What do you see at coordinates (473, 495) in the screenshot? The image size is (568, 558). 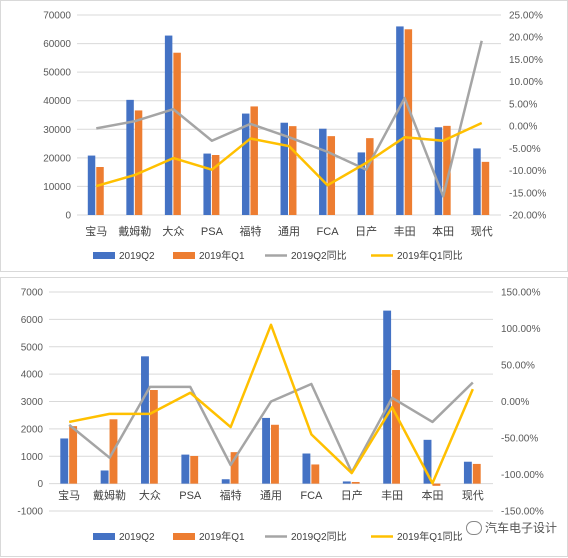 I see `category-label: 现代` at bounding box center [473, 495].